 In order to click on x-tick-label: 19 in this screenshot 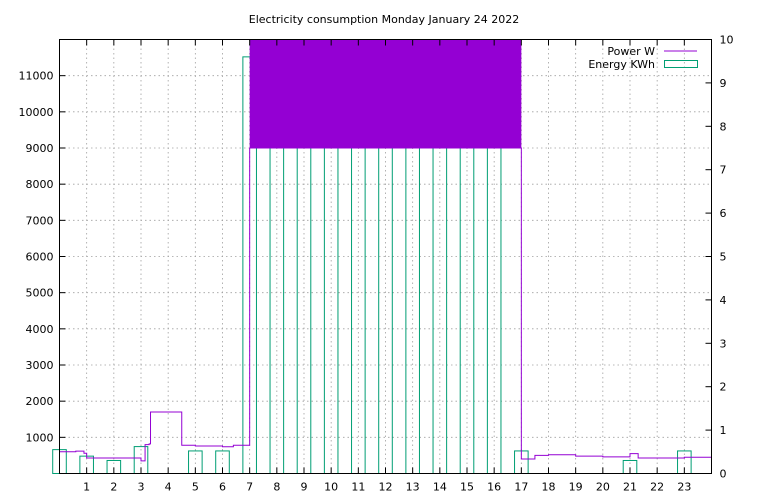, I will do `click(576, 487)`.